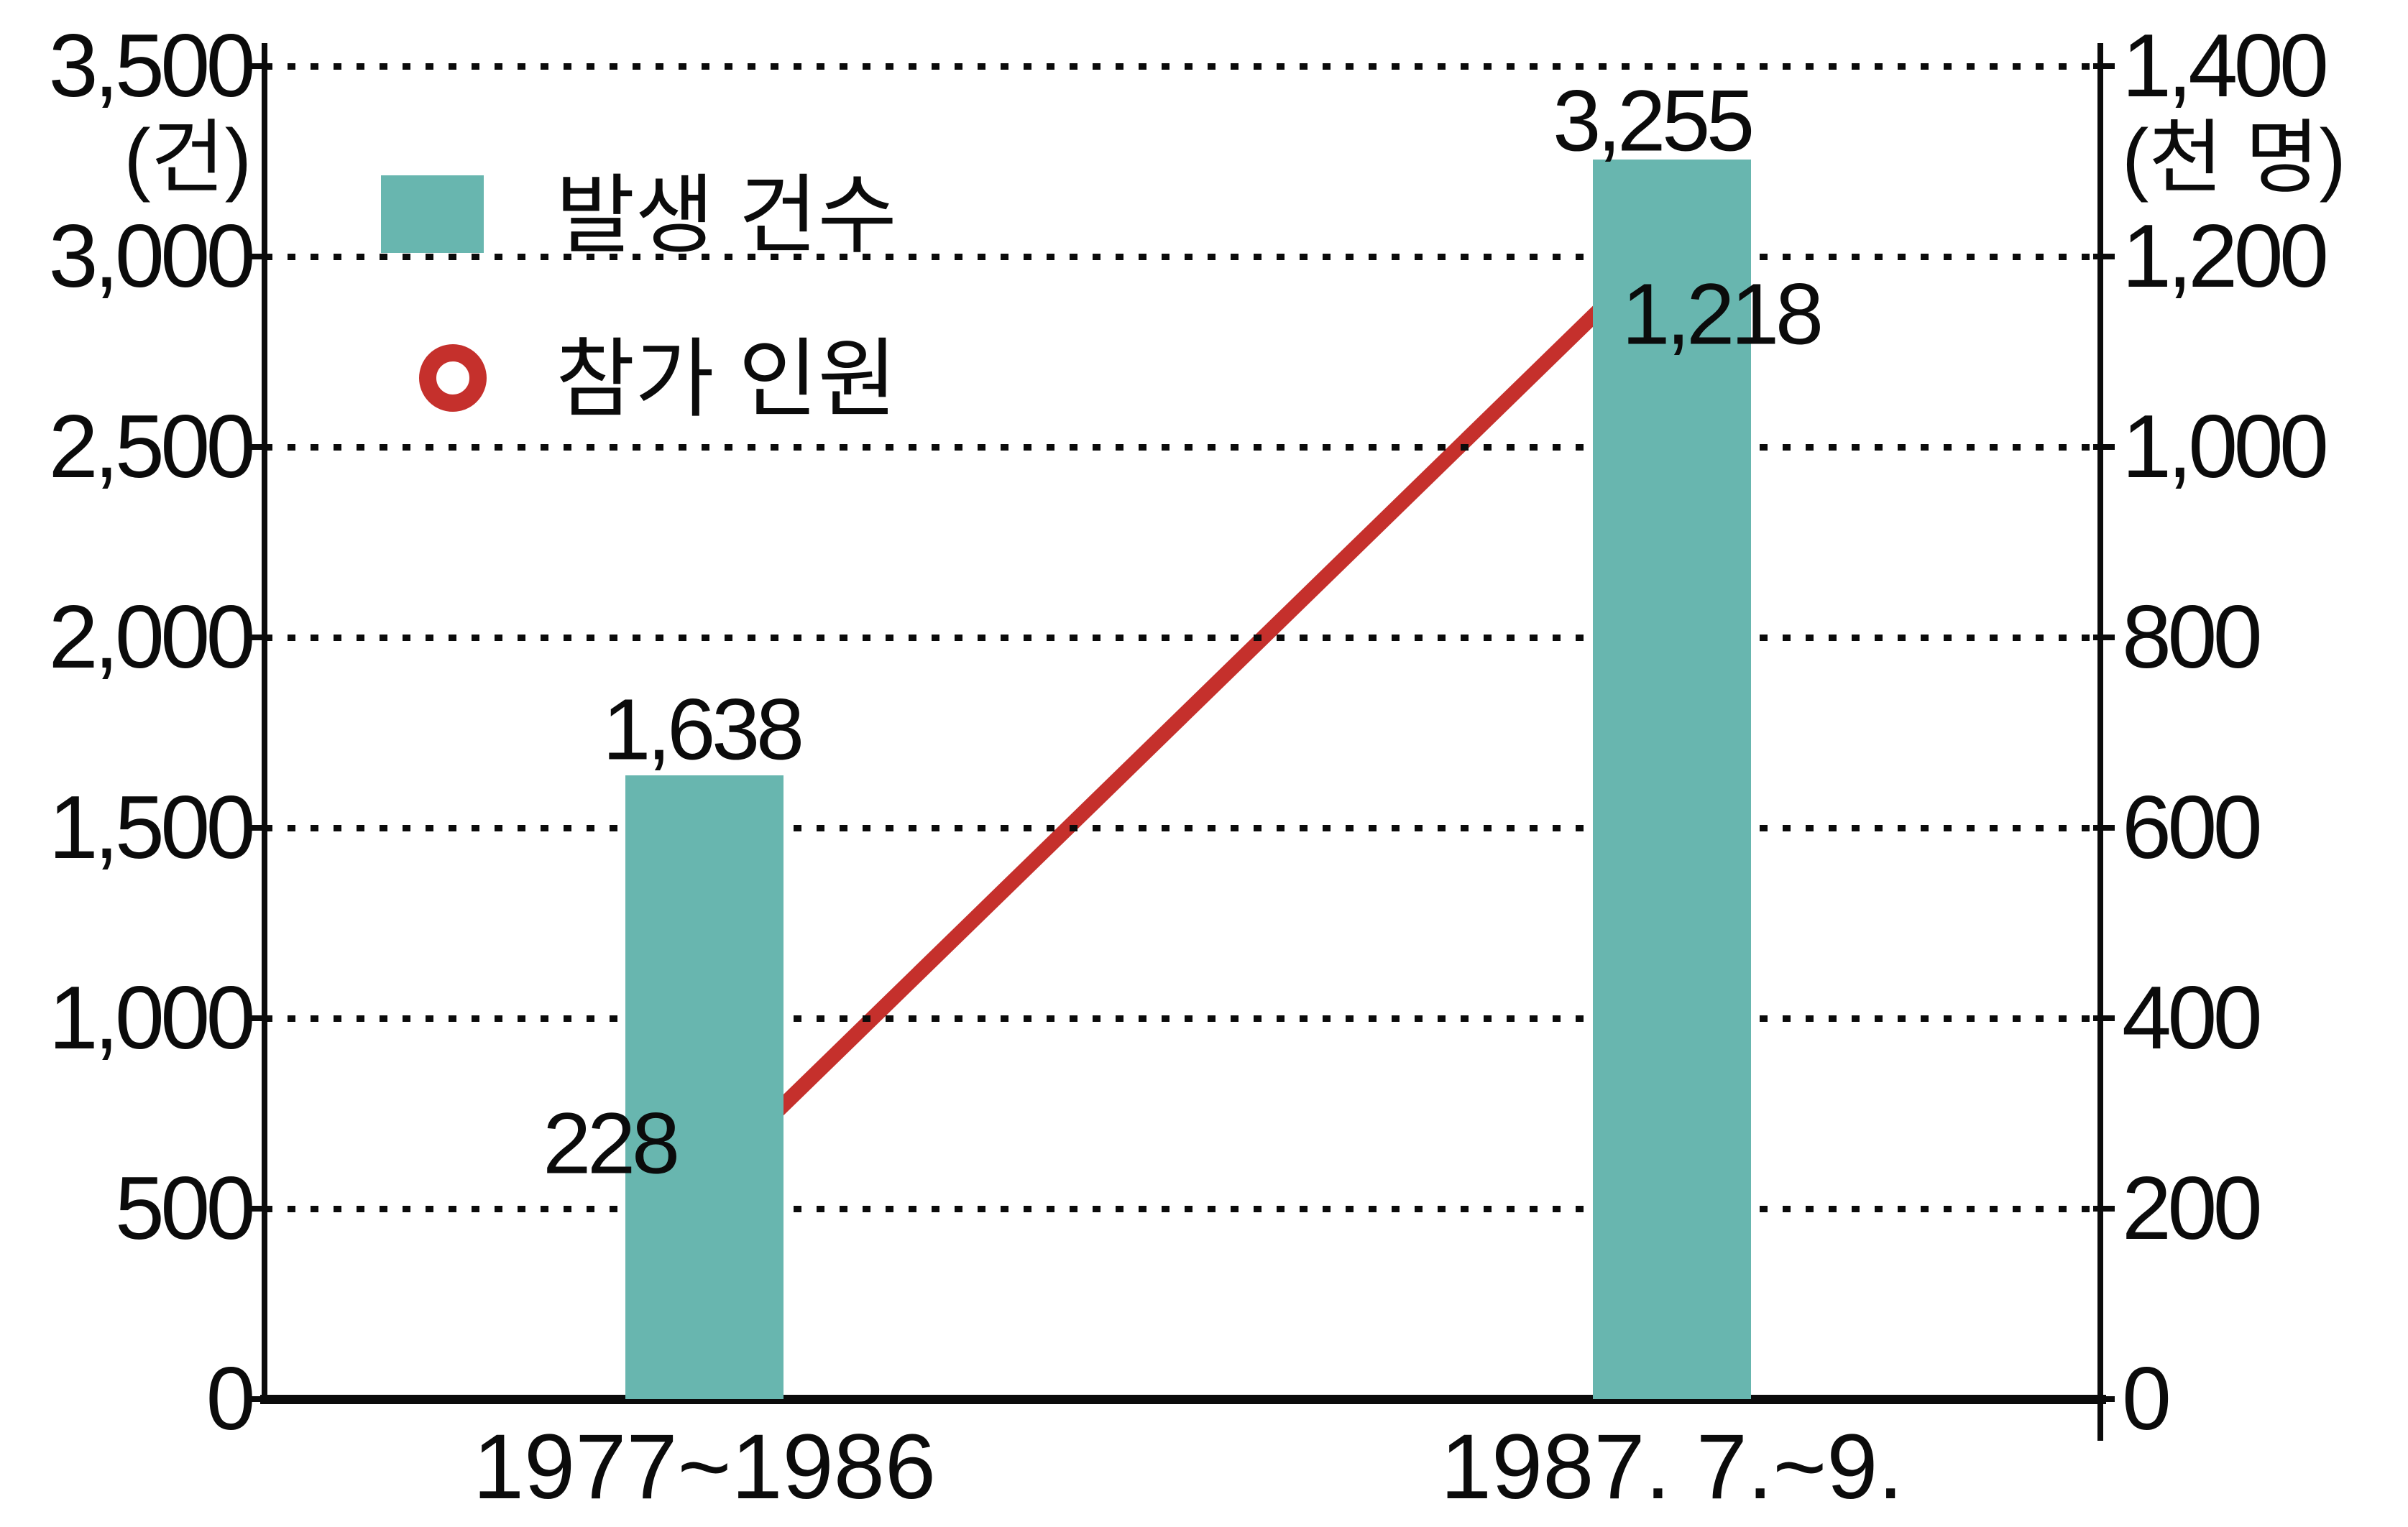  Describe the element at coordinates (152, 1019) in the screenshot. I see `left-axis-tick-label: 1,000` at that location.